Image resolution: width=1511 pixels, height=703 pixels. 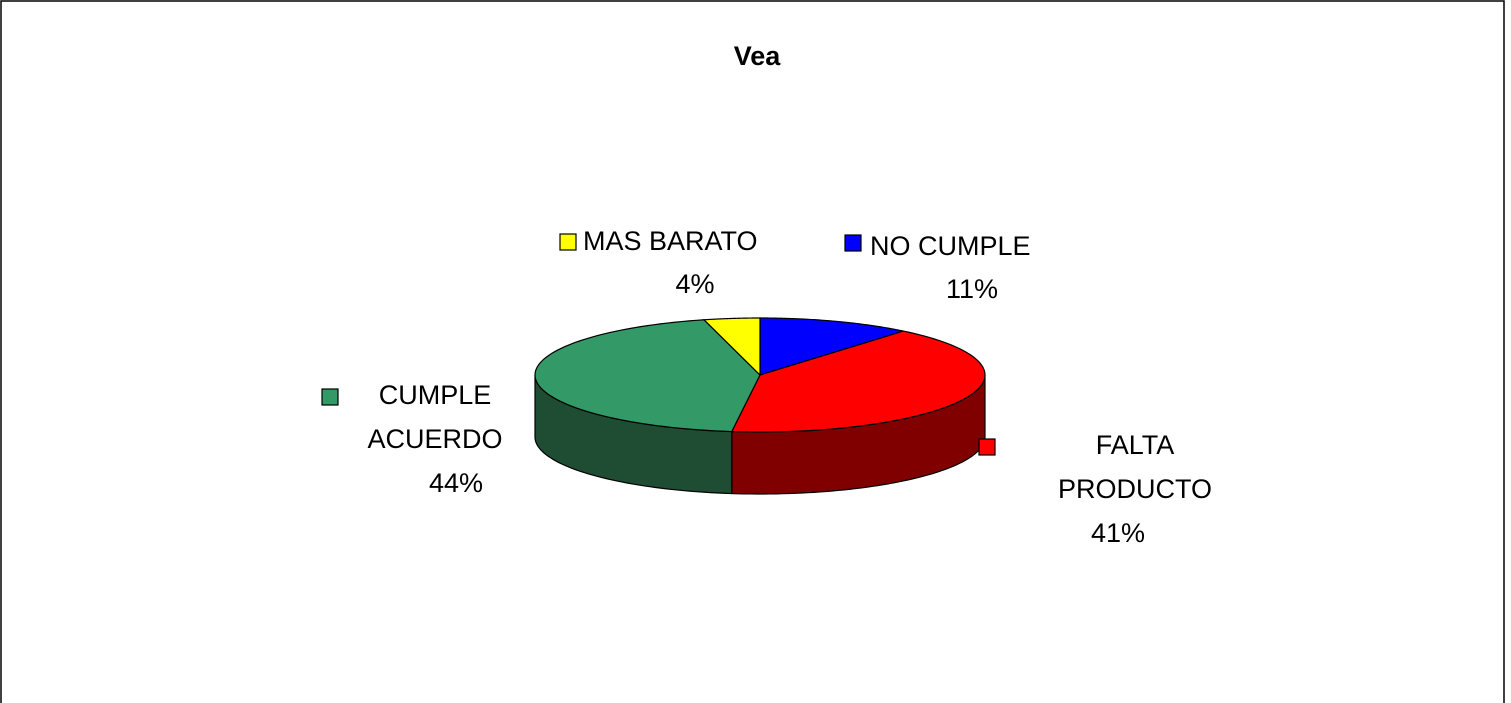 What do you see at coordinates (1118, 533) in the screenshot?
I see `data-label-value: 41%` at bounding box center [1118, 533].